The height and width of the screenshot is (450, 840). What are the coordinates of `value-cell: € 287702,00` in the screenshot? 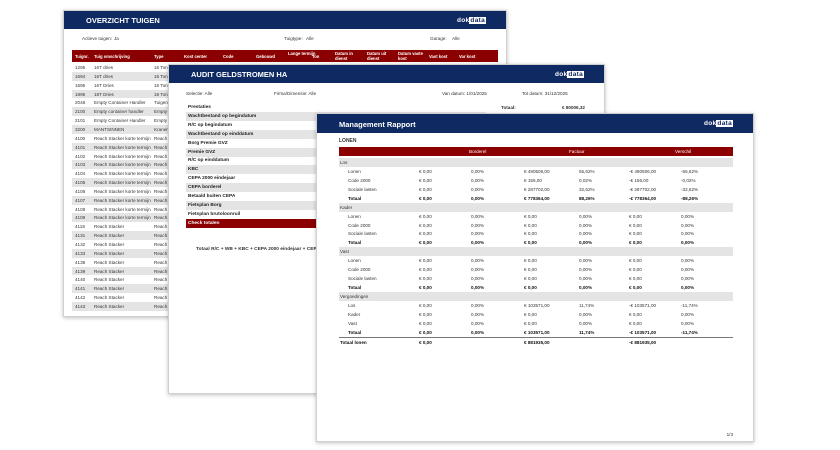 It's located at (537, 189).